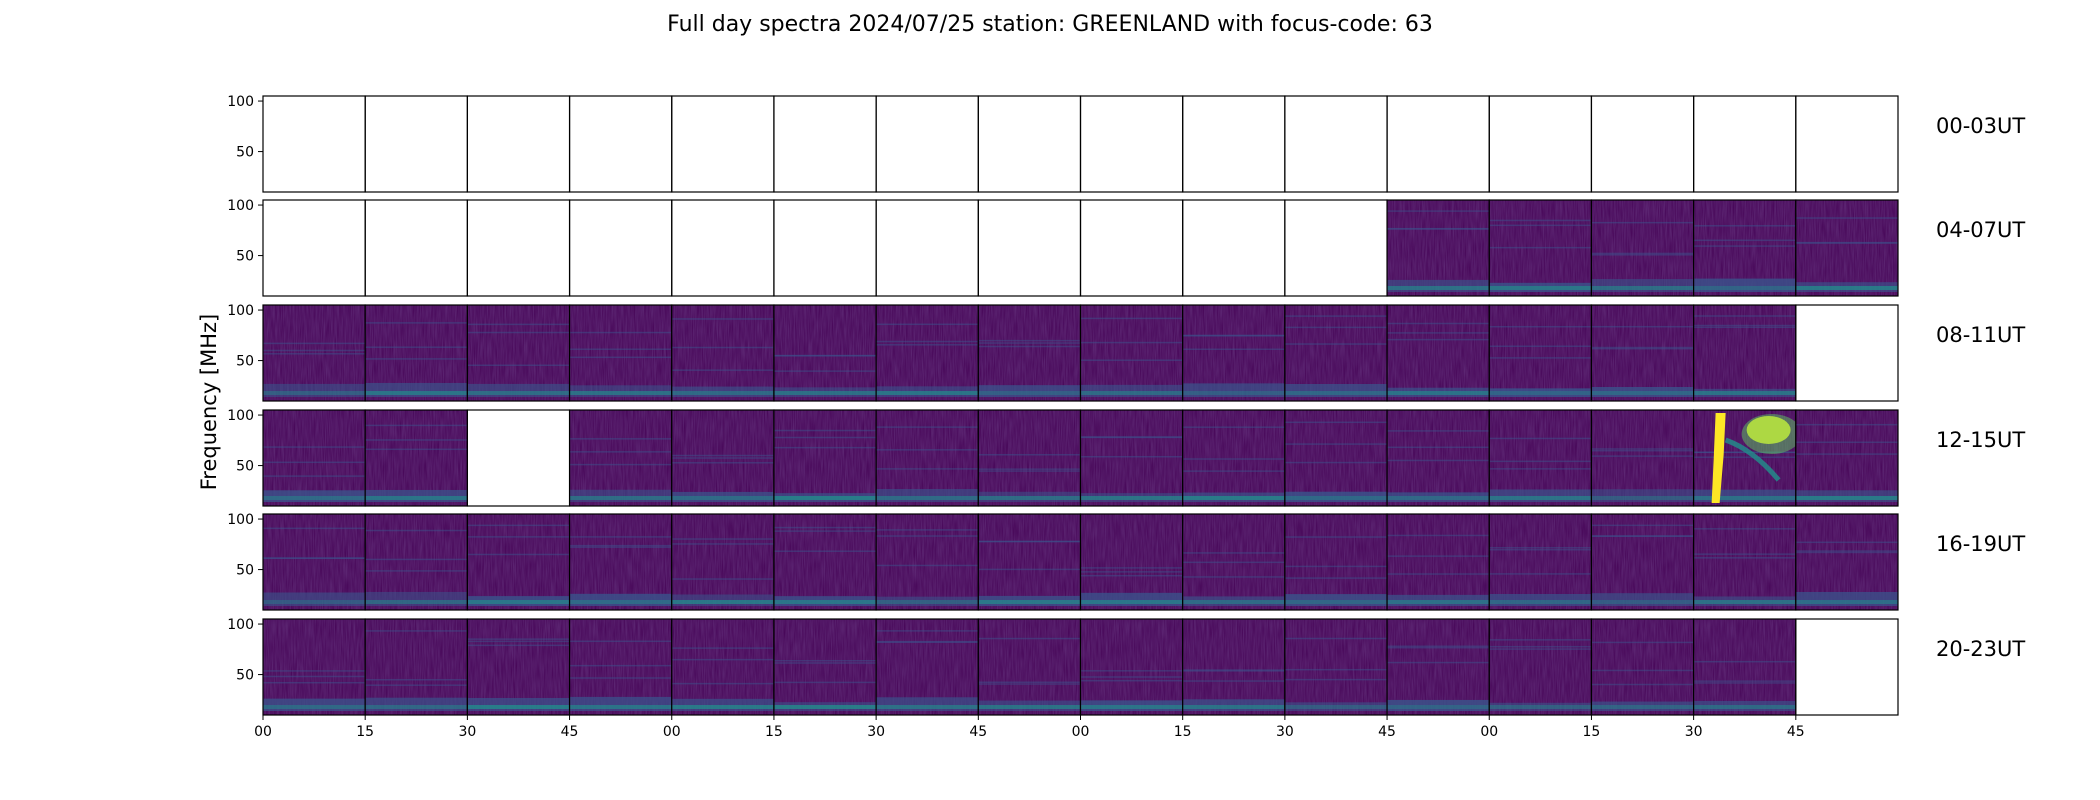  I want to click on x-tick-label: 00, so click(1081, 732).